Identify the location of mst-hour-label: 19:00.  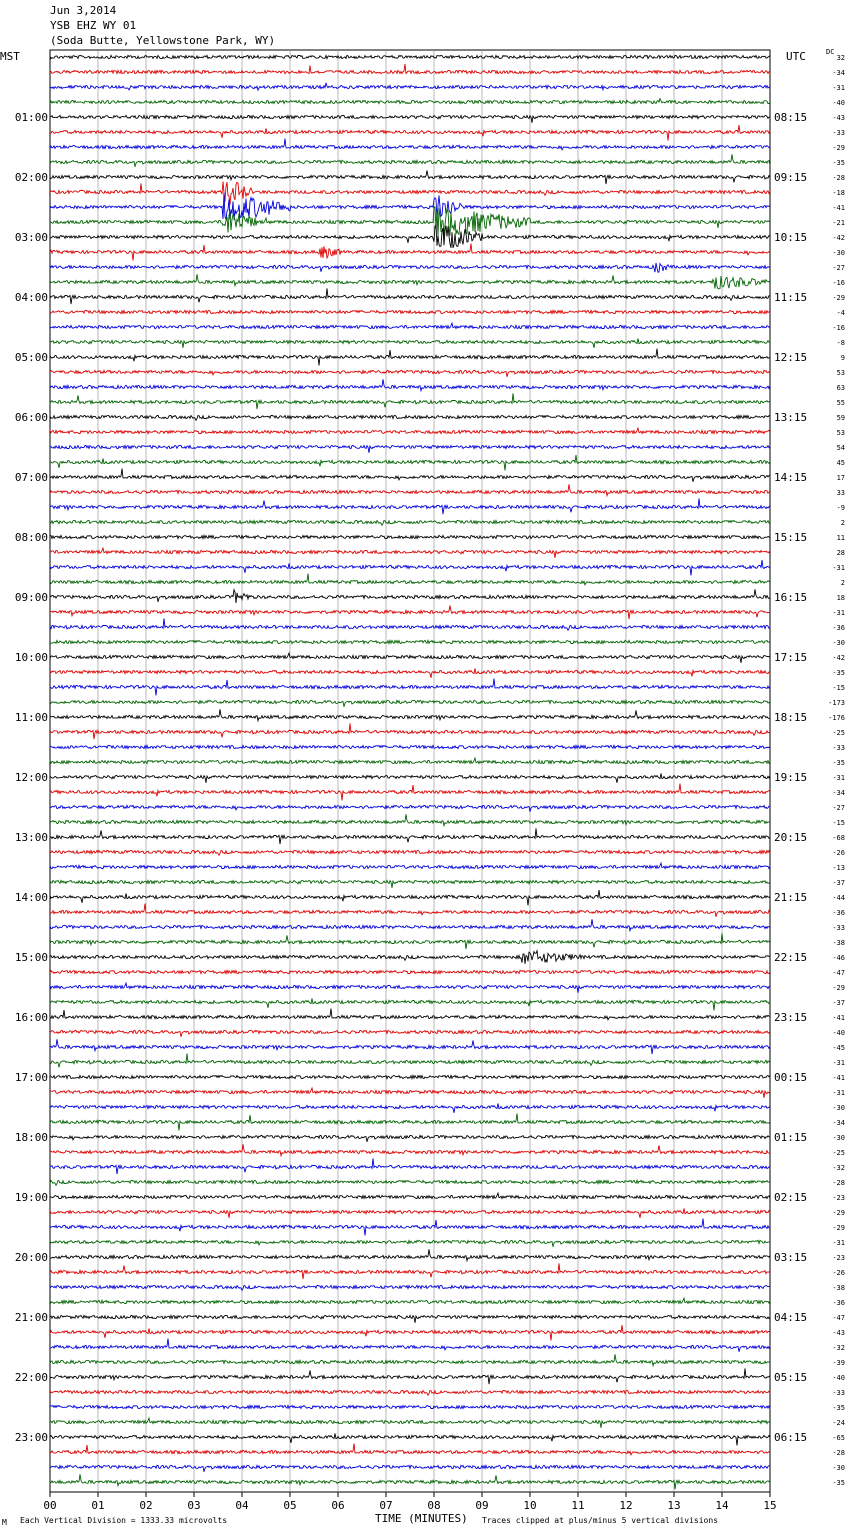
(31, 1197).